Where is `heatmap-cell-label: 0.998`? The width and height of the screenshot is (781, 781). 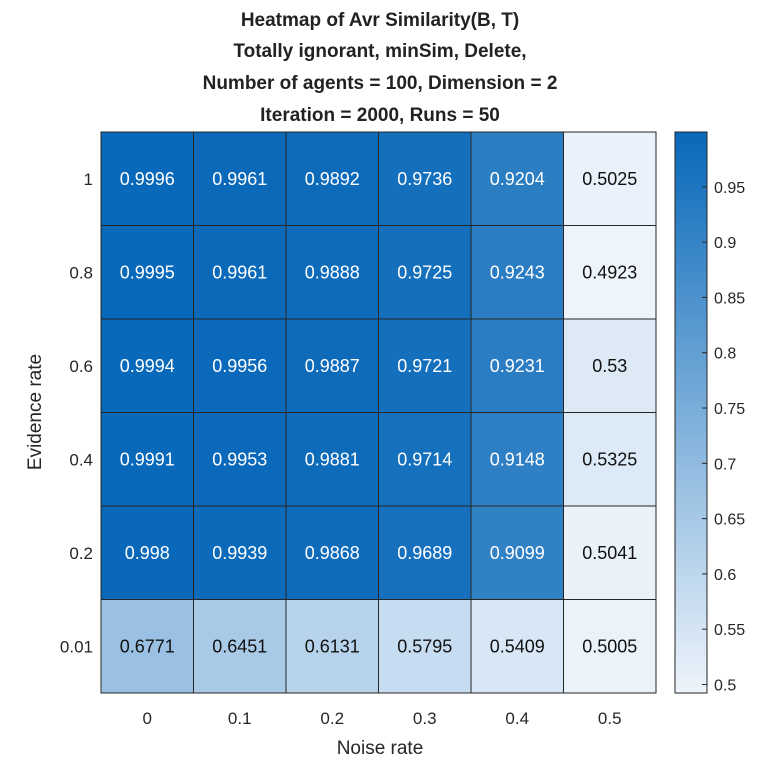
heatmap-cell-label: 0.998 is located at coordinates (147, 553).